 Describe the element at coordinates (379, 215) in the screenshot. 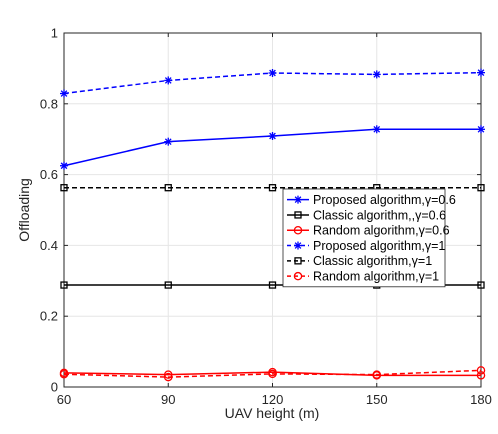

I see `legend-label: Classic algorithm,,γ=0.6` at that location.